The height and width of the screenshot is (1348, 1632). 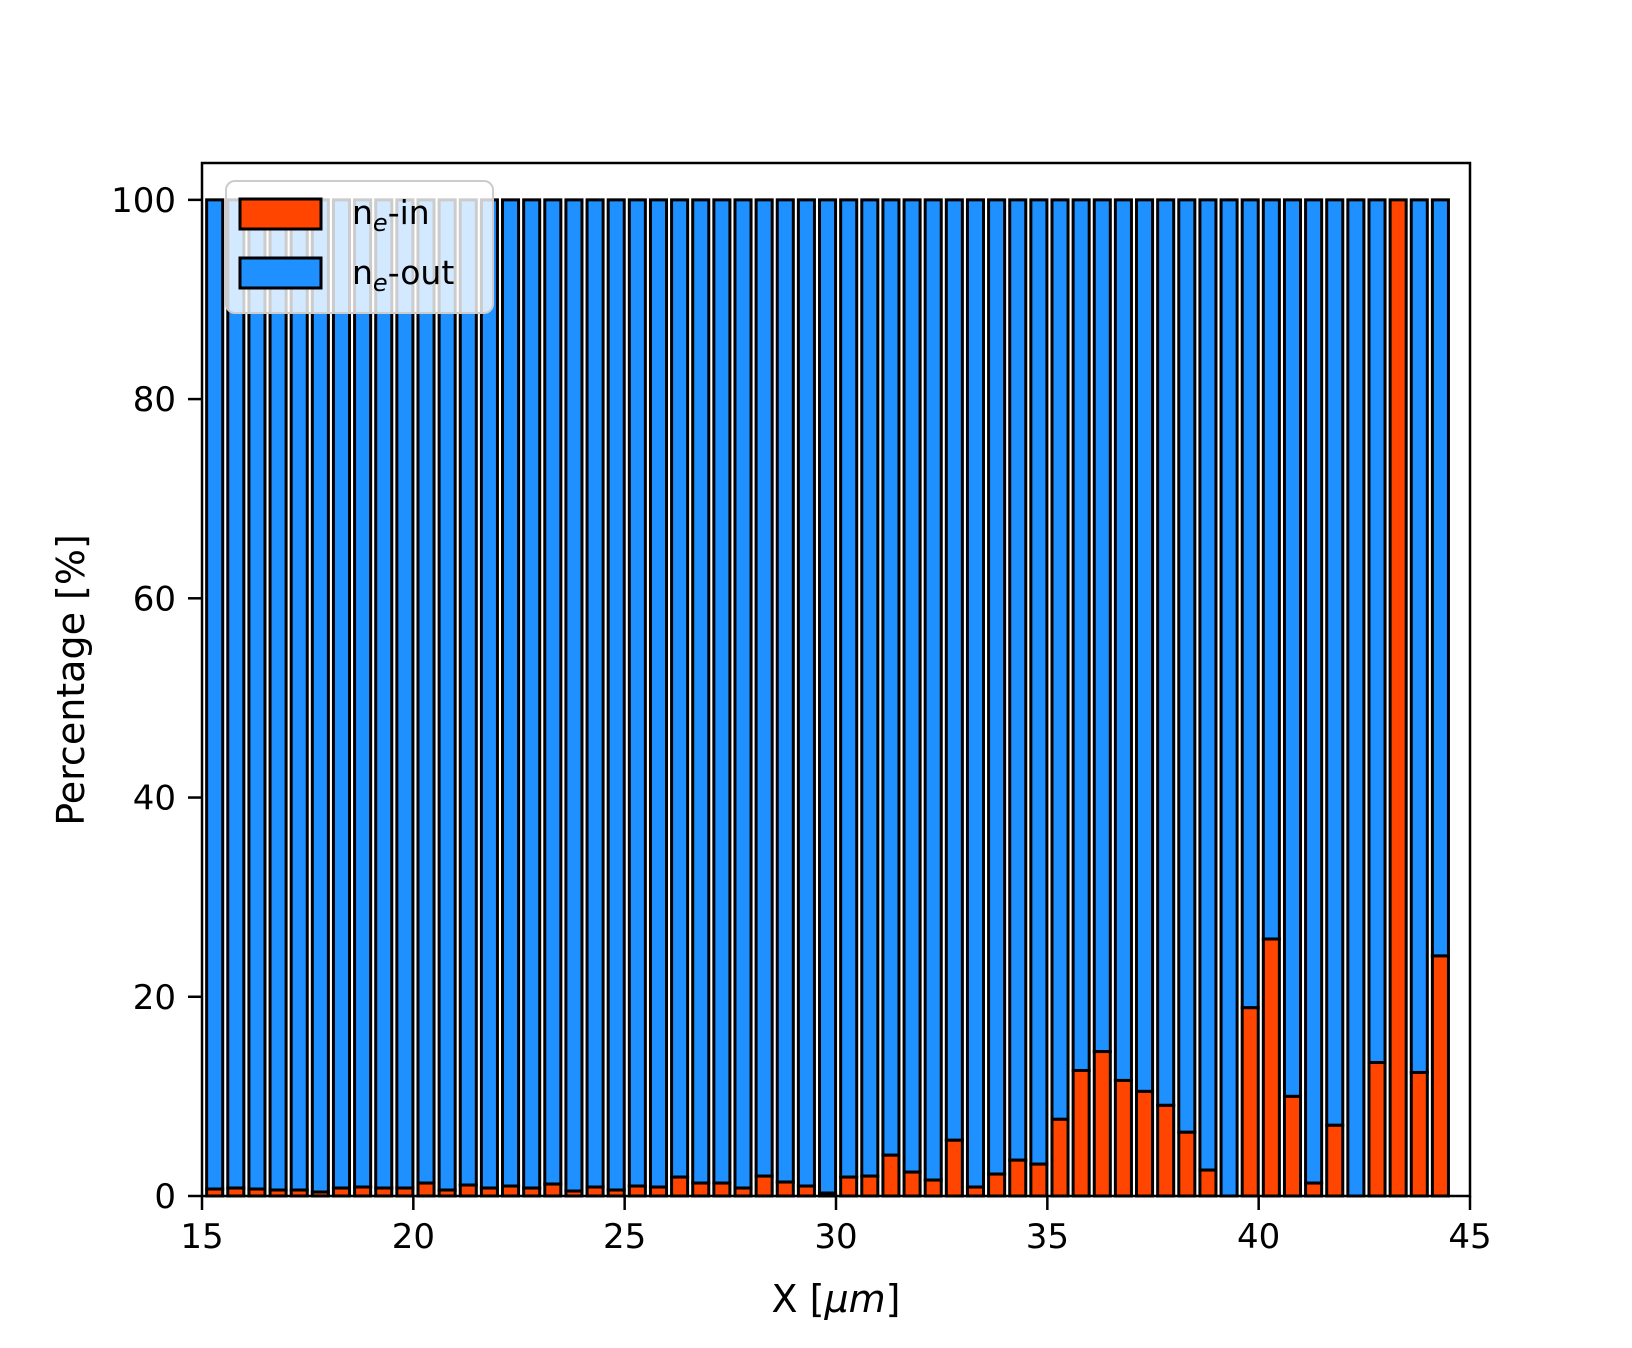 I want to click on x-tick-label: 40, so click(x=1258, y=1237).